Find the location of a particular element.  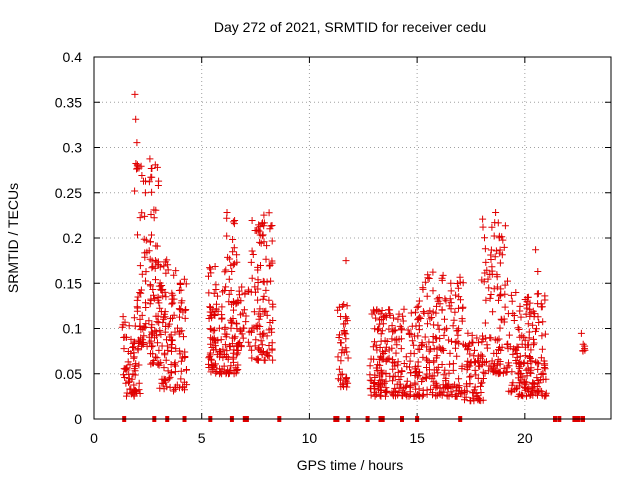

y-tick-label: 0.25 is located at coordinates (68, 193).